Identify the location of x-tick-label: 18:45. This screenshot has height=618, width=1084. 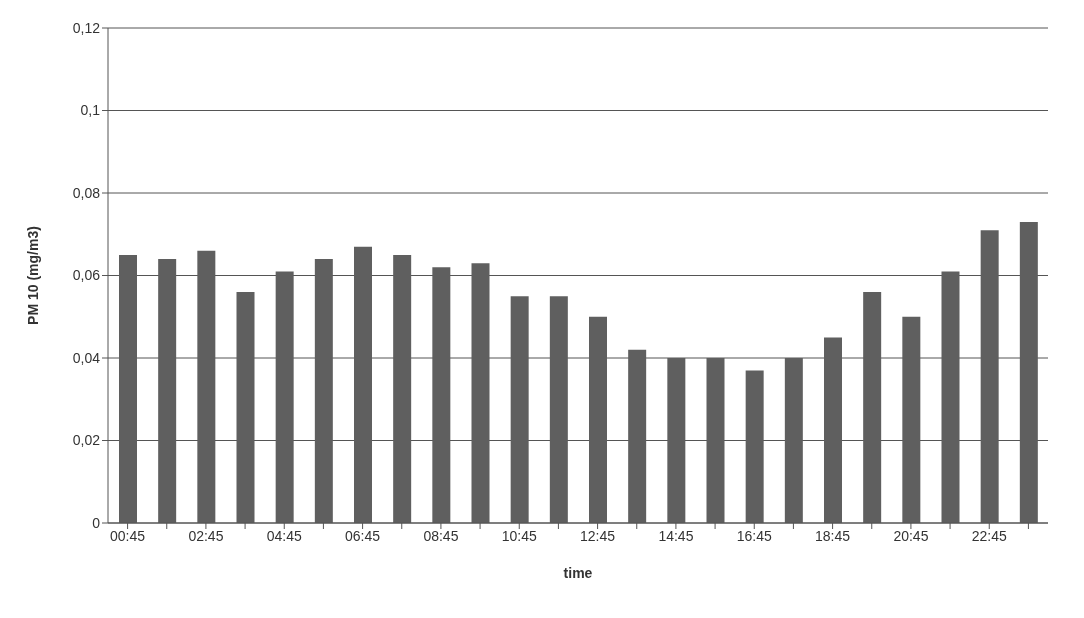
(833, 535).